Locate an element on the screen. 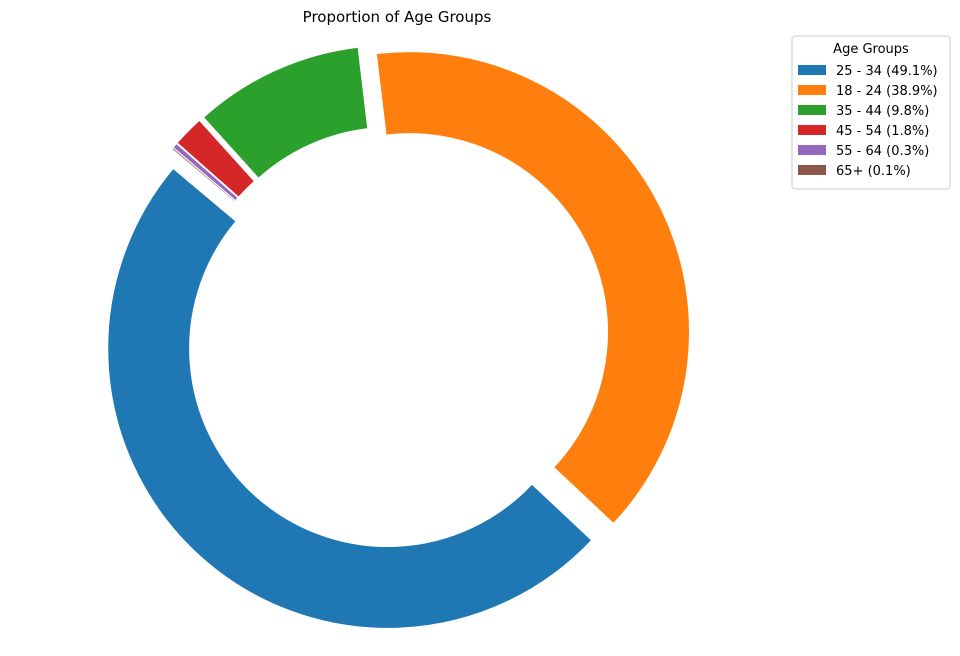 Image resolution: width=960 pixels, height=656 pixels. legend-label: 65+ (0.1%) is located at coordinates (873, 171).